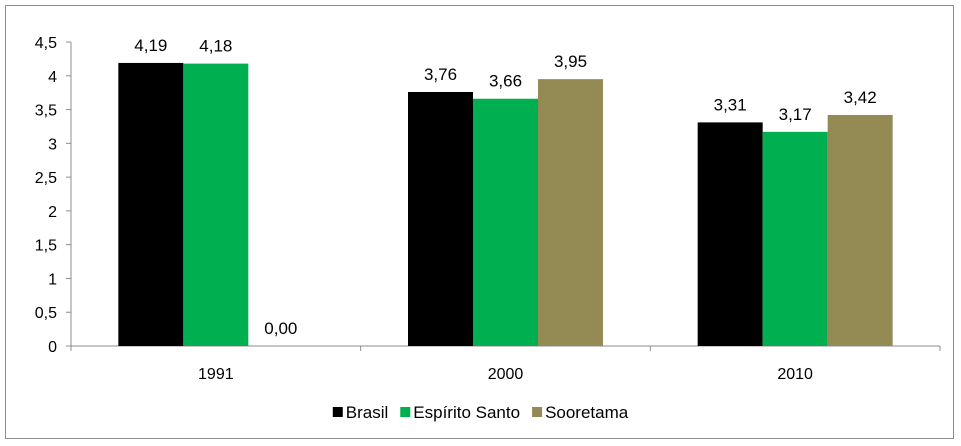 The image size is (961, 446). What do you see at coordinates (795, 374) in the screenshot?
I see `x-tick-label: 2010` at bounding box center [795, 374].